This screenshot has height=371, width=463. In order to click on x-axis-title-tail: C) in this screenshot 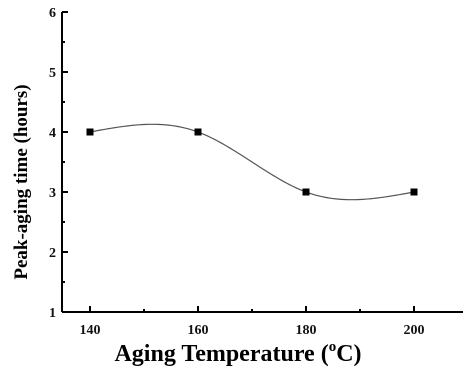, I will do `click(348, 354)`.